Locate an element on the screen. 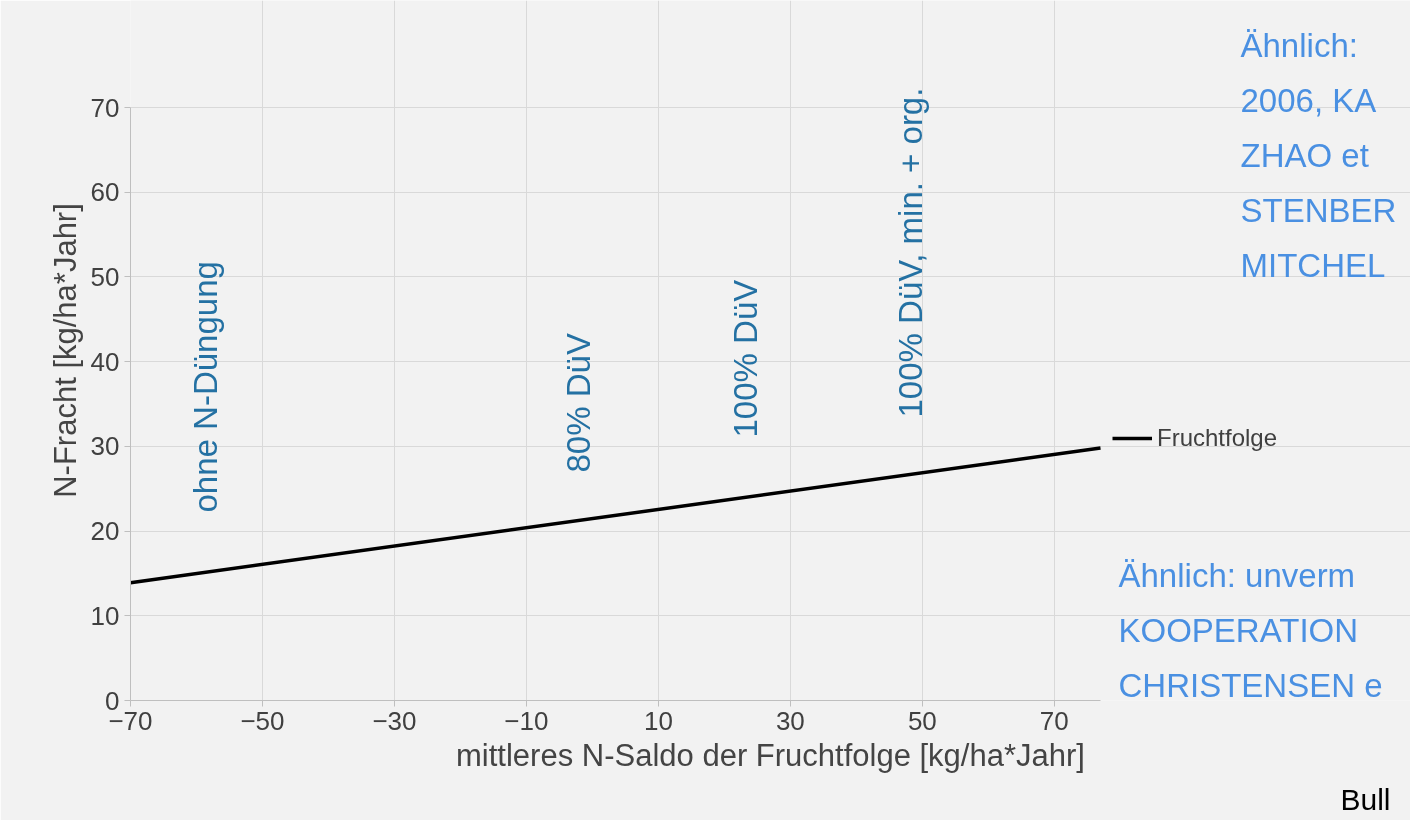 Image resolution: width=1410 pixels, height=820 pixels. x-tick-label: −30 is located at coordinates (394, 720).